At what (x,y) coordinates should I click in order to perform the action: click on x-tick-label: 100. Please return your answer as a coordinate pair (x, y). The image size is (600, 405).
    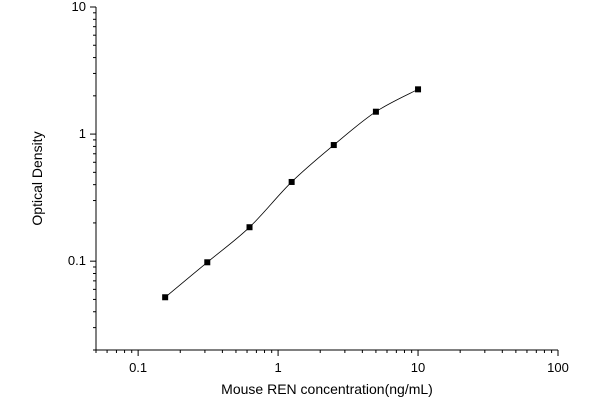
    Looking at the image, I should click on (558, 367).